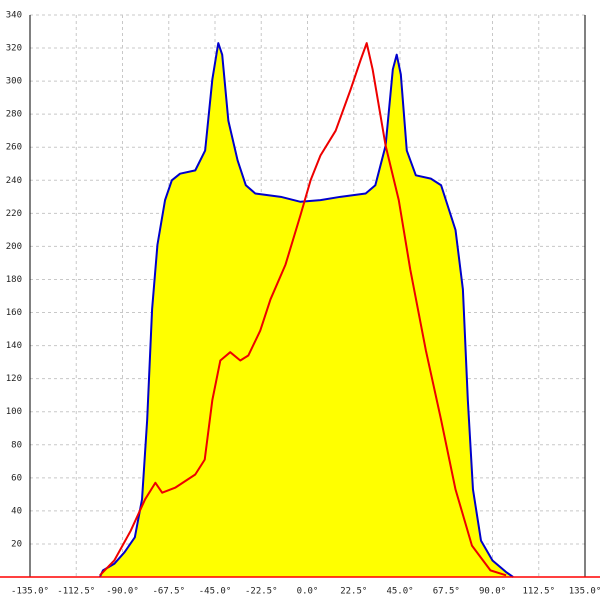 The width and height of the screenshot is (600, 600). Describe the element at coordinates (492, 592) in the screenshot. I see `x-tick-label: 90.0°` at that location.